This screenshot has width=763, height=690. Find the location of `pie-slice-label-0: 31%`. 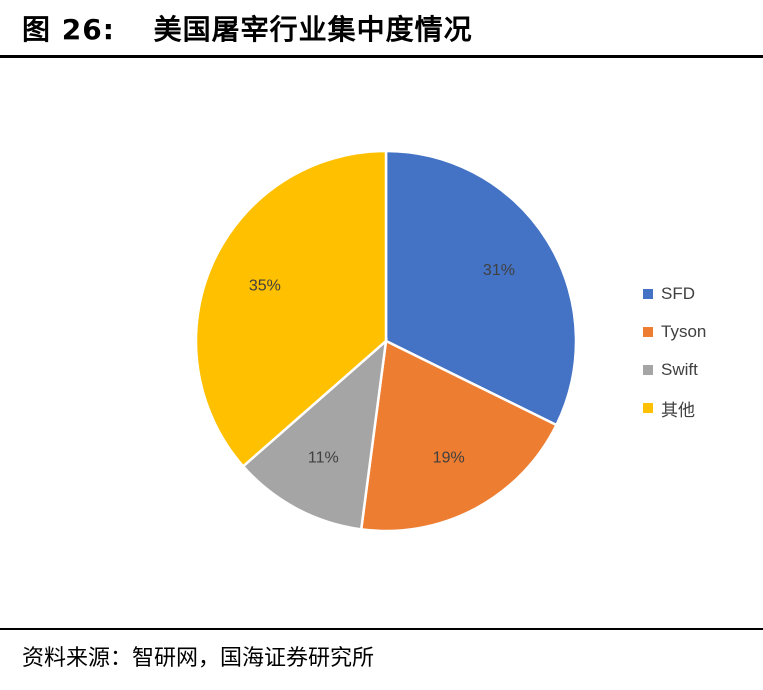

pie-slice-label-0: 31% is located at coordinates (499, 270).